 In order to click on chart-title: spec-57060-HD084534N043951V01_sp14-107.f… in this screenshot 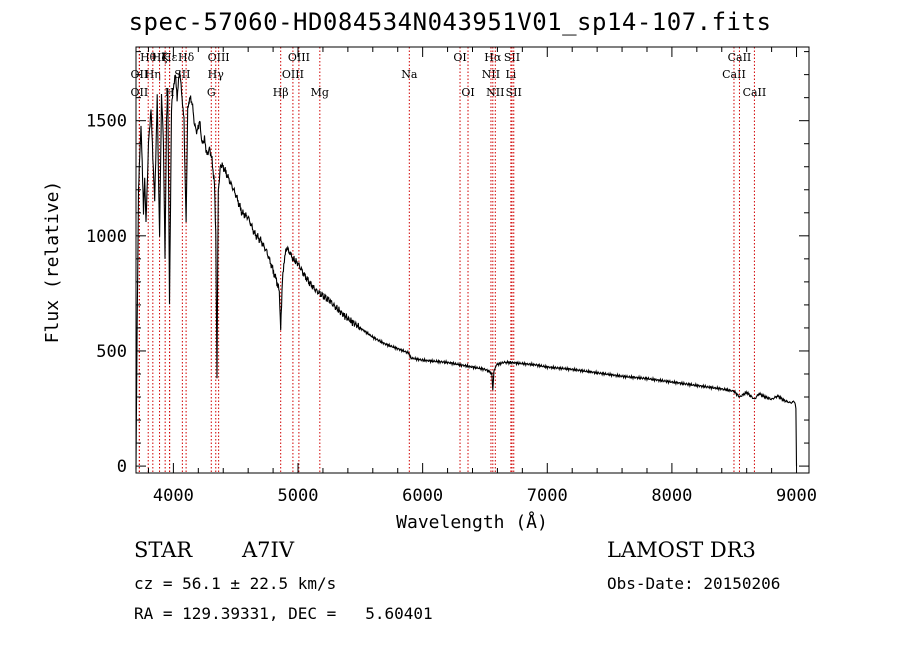, I will do `click(450, 22)`.